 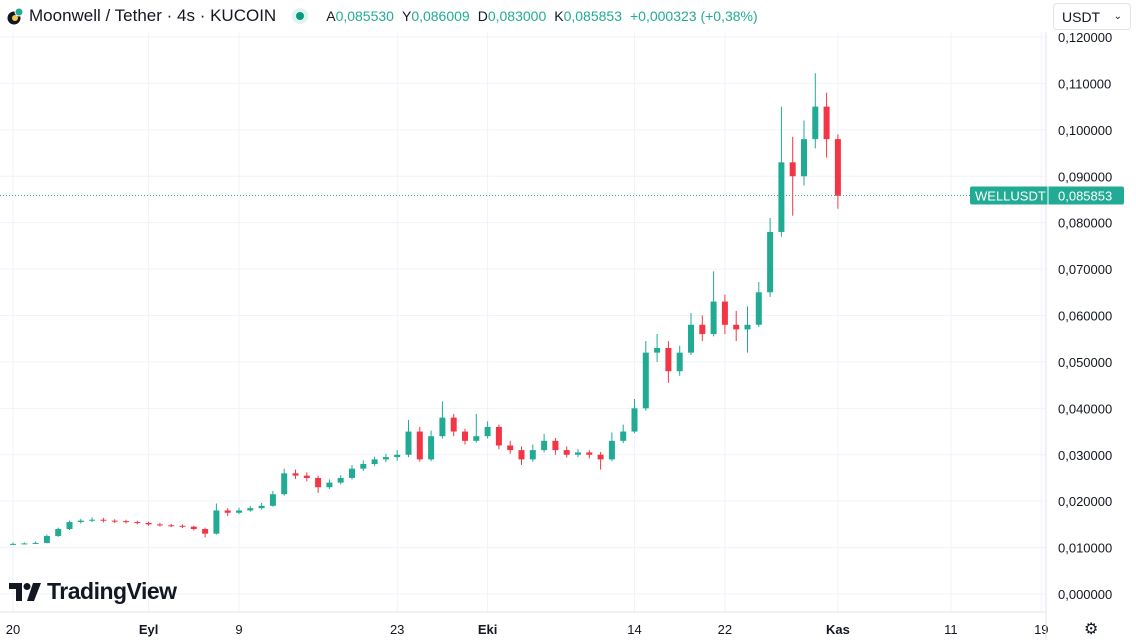 I want to click on y-tick-label: 0,110000, so click(x=1084, y=83).